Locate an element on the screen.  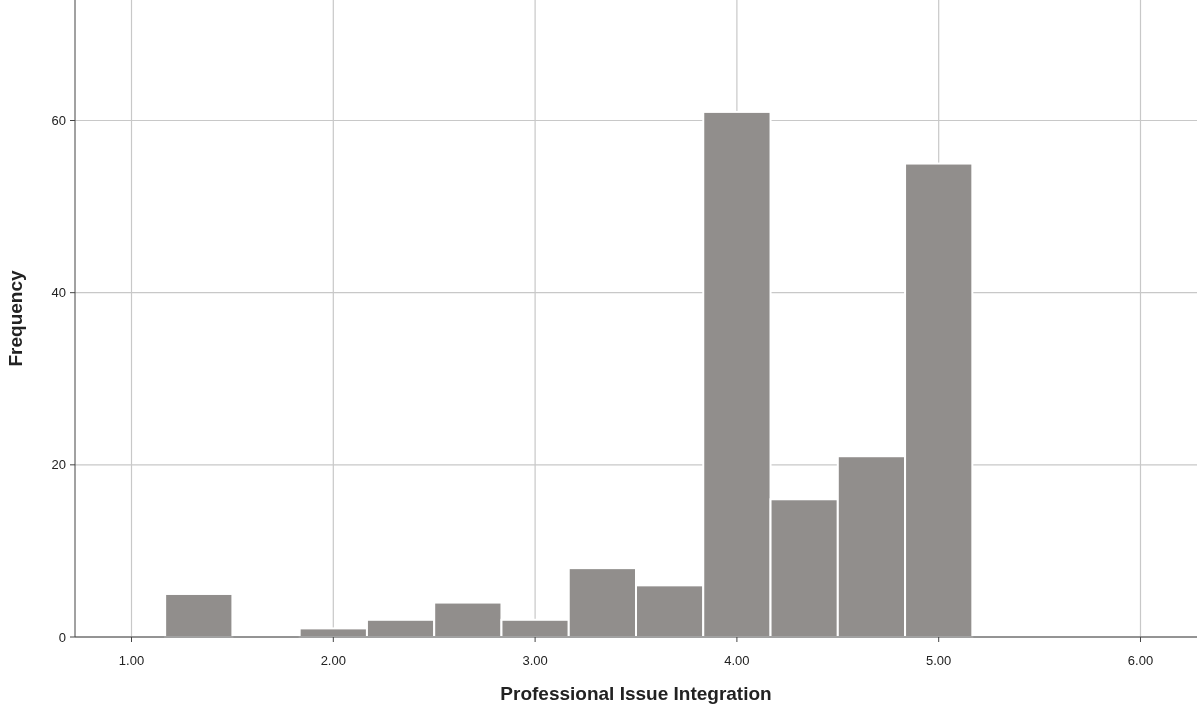
x-axis-title: Professional Issue Integration is located at coordinates (636, 693).